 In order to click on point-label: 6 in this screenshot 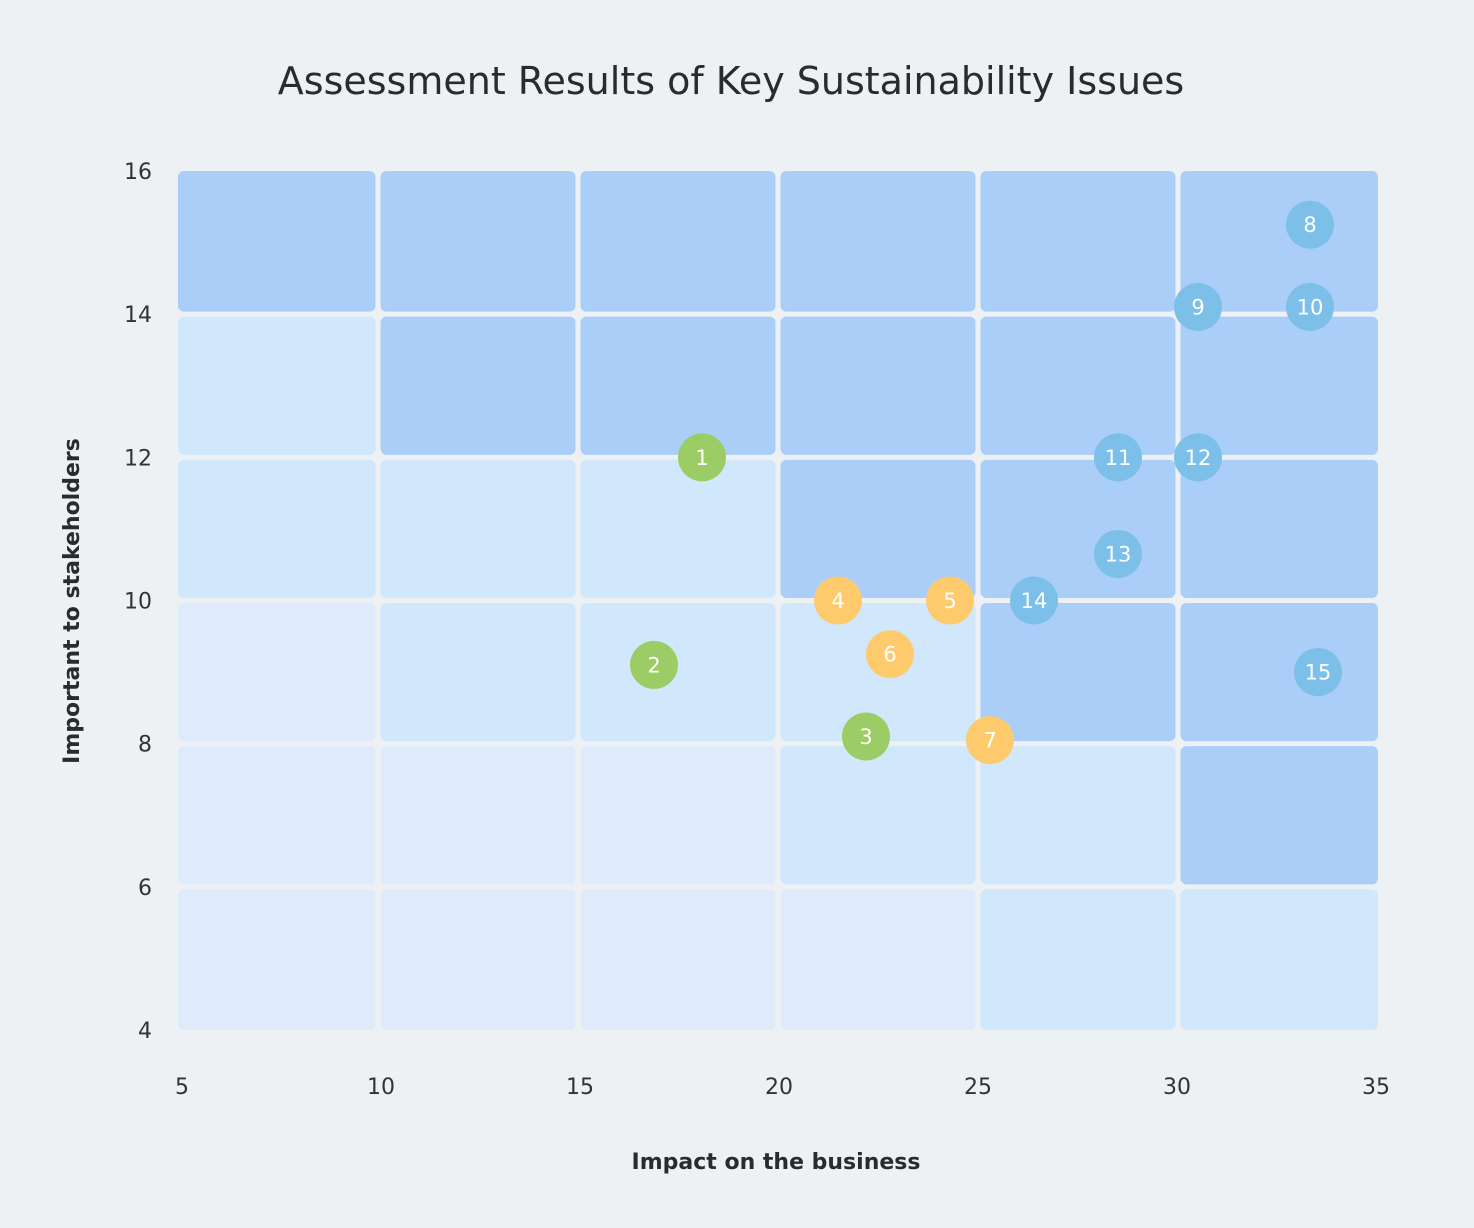, I will do `click(889, 655)`.